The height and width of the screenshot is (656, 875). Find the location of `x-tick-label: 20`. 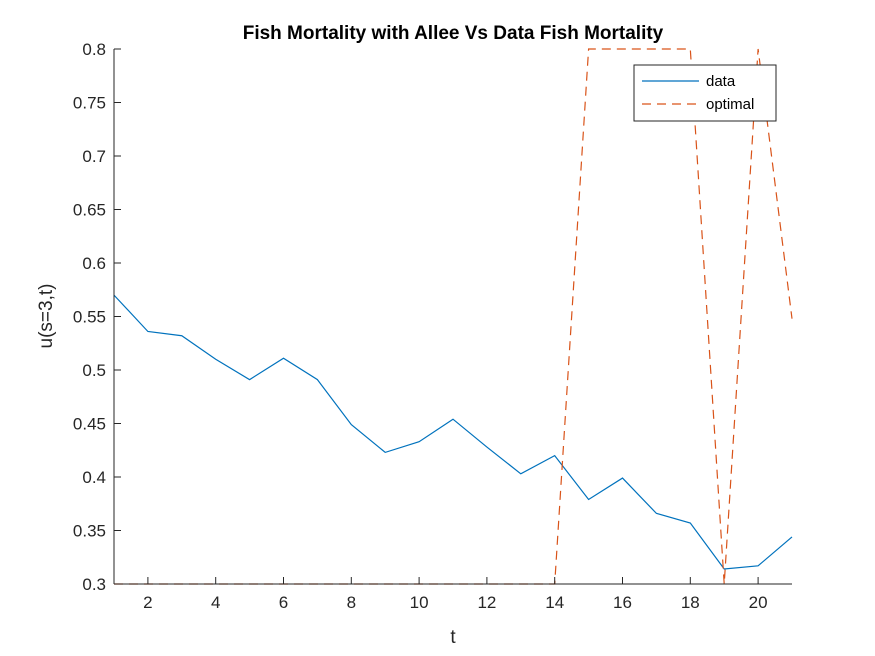

x-tick-label: 20 is located at coordinates (758, 602).